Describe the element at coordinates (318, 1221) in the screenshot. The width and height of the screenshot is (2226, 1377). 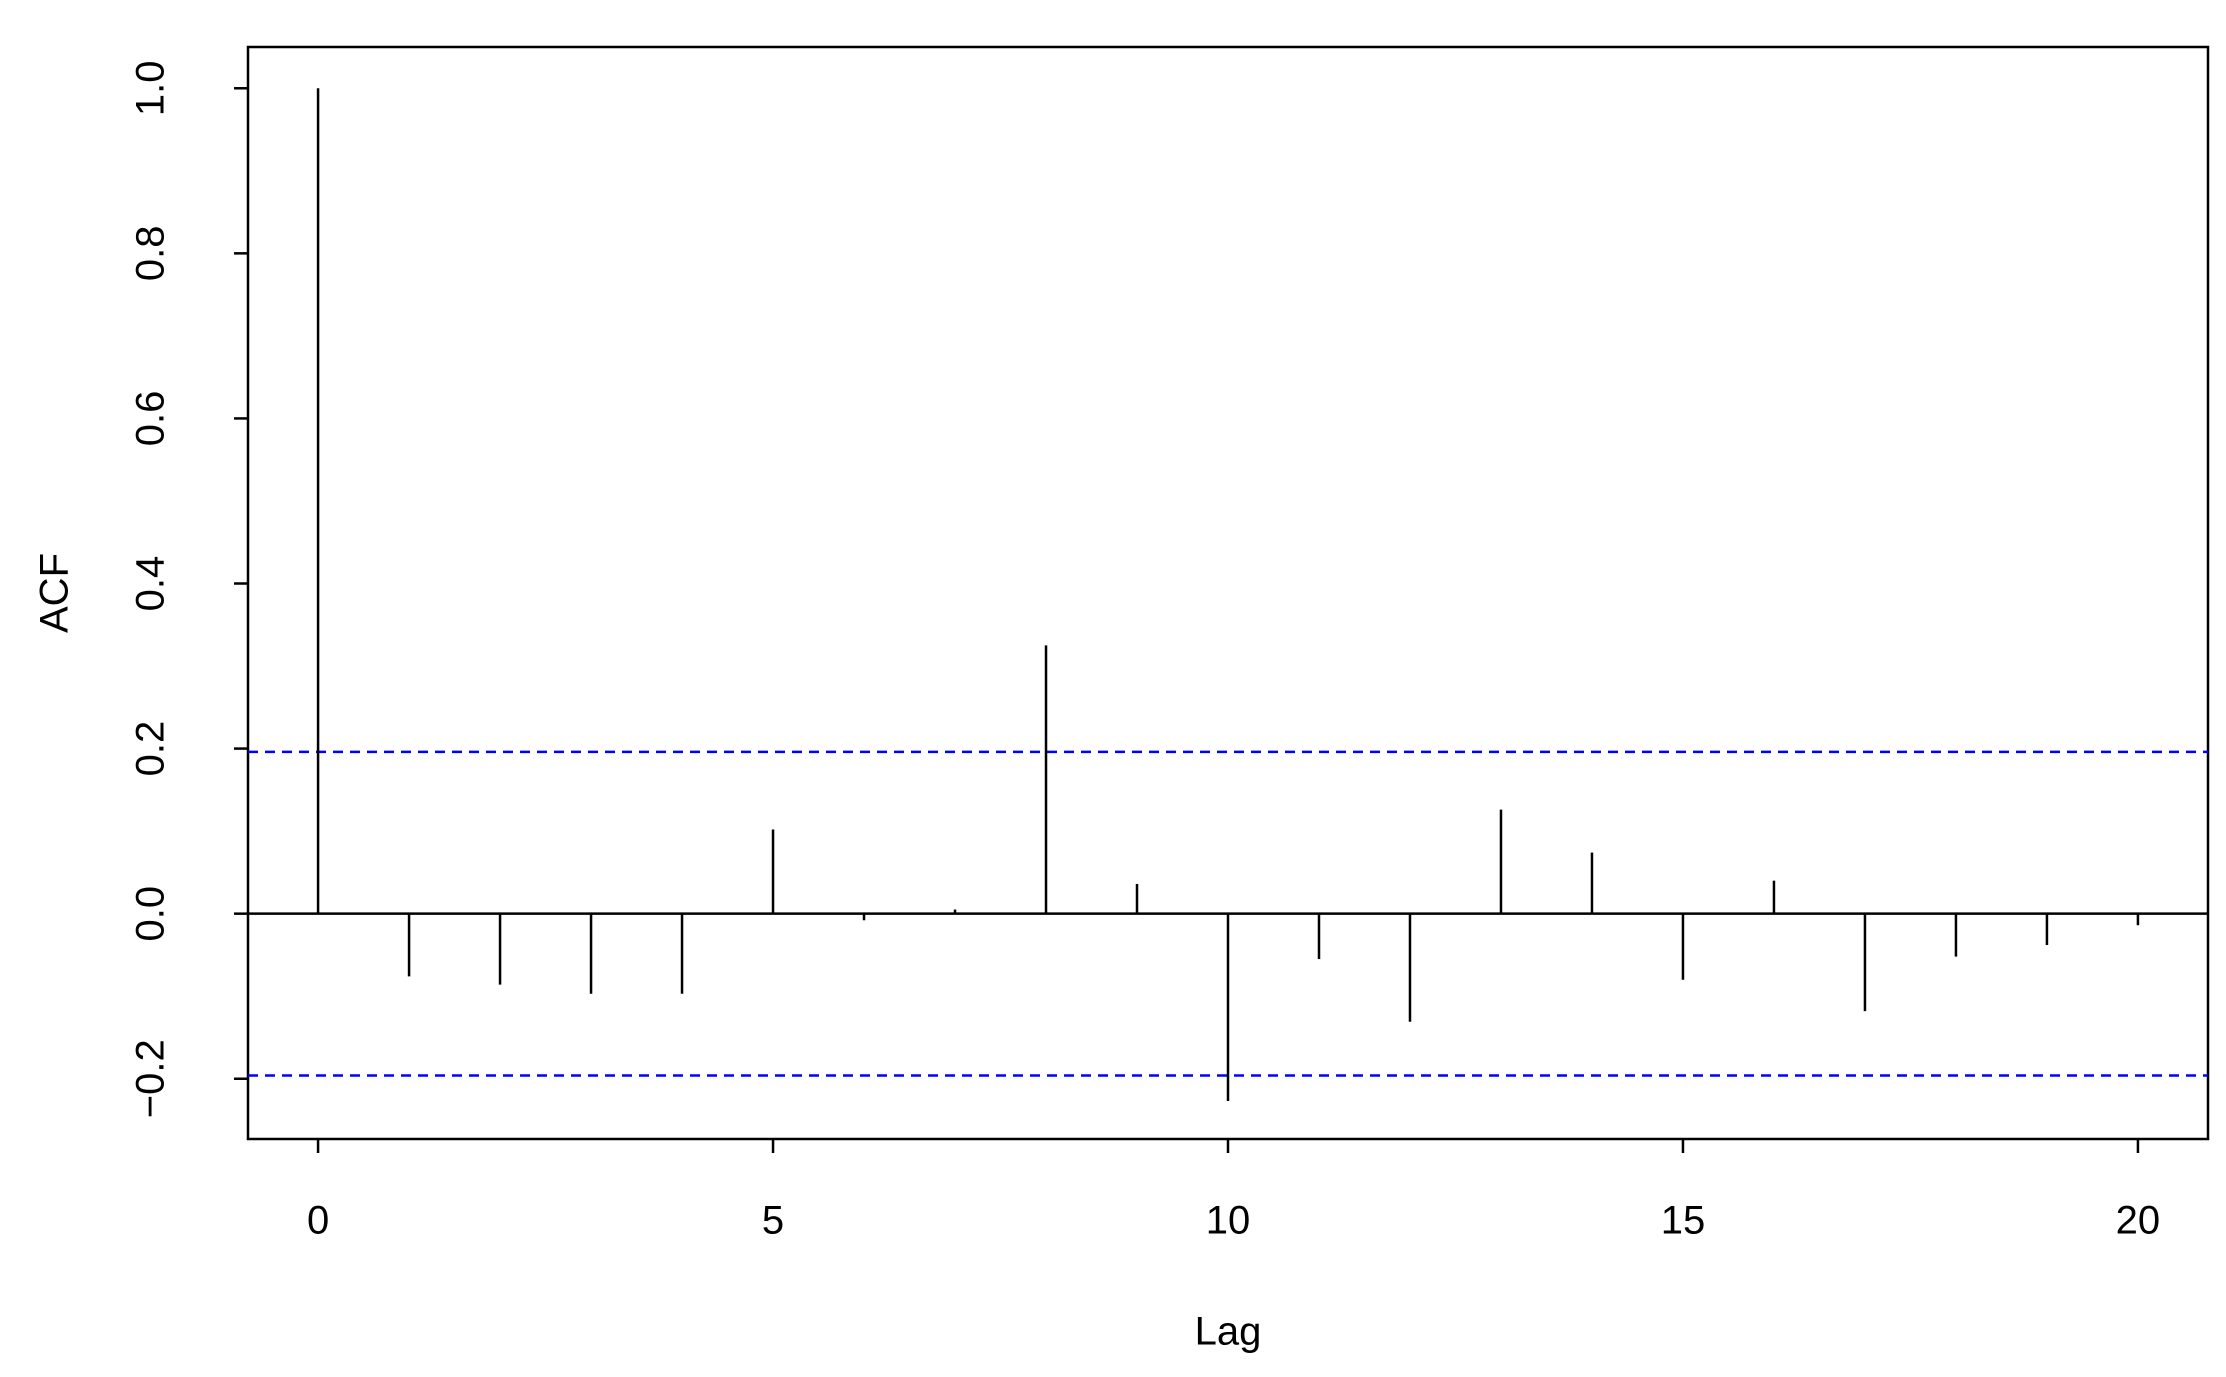
I see `x-tick-label: 0` at that location.